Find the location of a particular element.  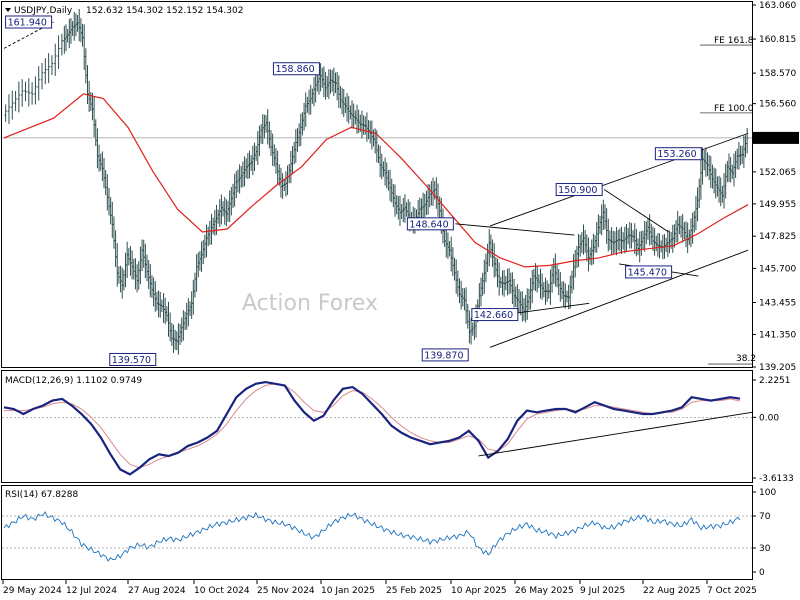

price-level-label: 139.570 is located at coordinates (133, 359).